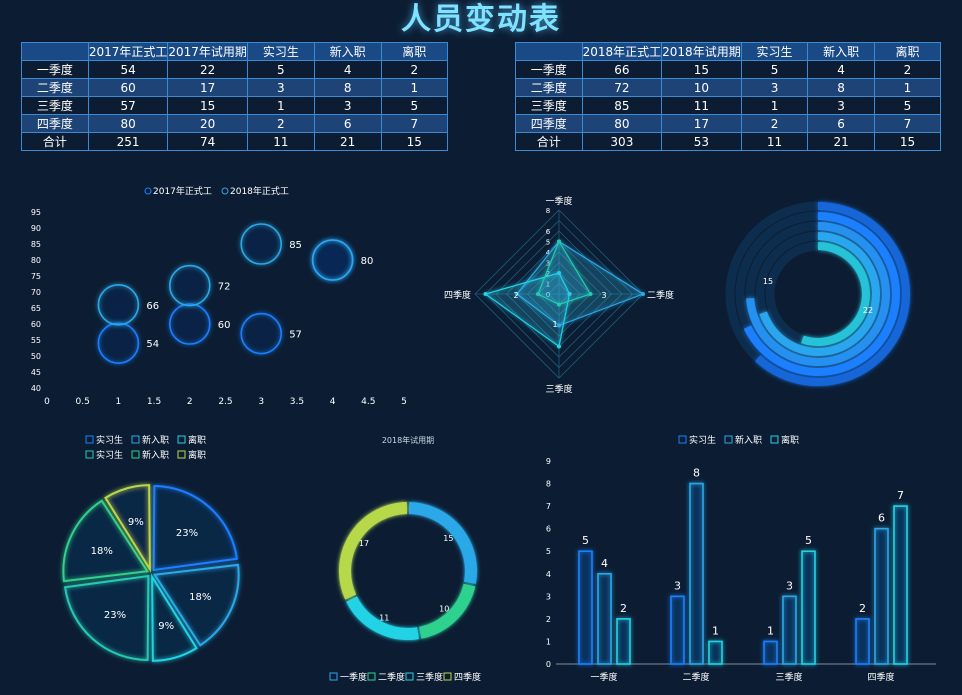 Image resolution: width=962 pixels, height=695 pixels. I want to click on y-tick-label: 95, so click(36, 212).